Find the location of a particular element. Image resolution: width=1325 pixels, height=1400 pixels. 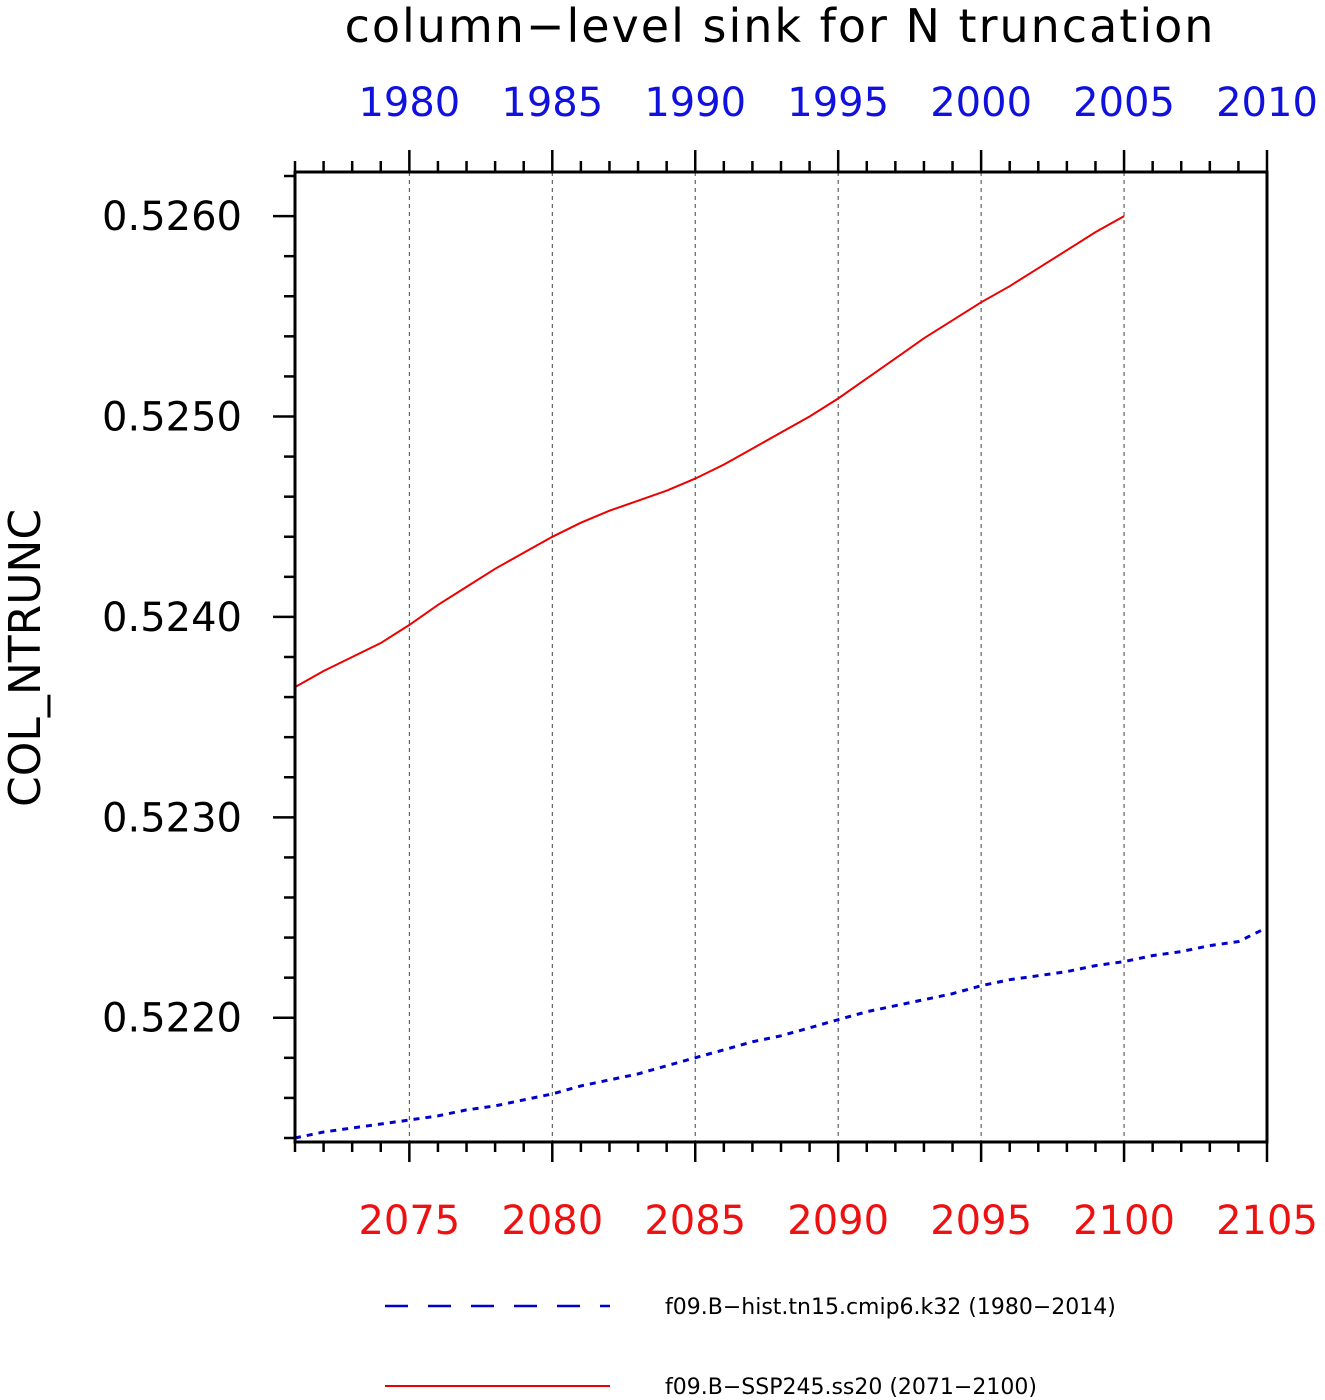

y-tick-label: 0.5250 is located at coordinates (172, 418).